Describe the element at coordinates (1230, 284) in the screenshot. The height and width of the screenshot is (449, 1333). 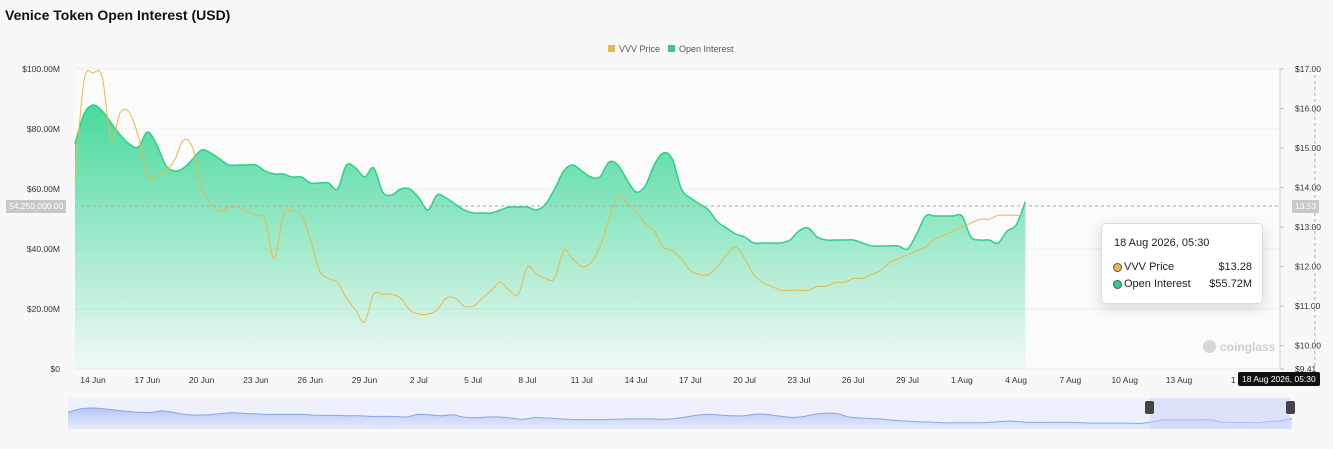
I see `tooltip-value: $55.72M` at that location.